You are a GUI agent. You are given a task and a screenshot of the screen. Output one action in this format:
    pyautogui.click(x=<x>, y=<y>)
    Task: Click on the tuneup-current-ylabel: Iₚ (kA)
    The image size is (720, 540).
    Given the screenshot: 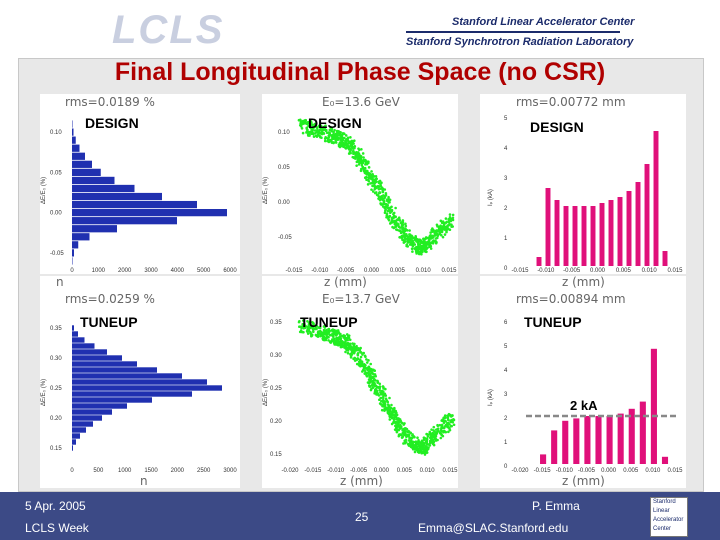 What is the action you would take?
    pyautogui.click(x=491, y=397)
    